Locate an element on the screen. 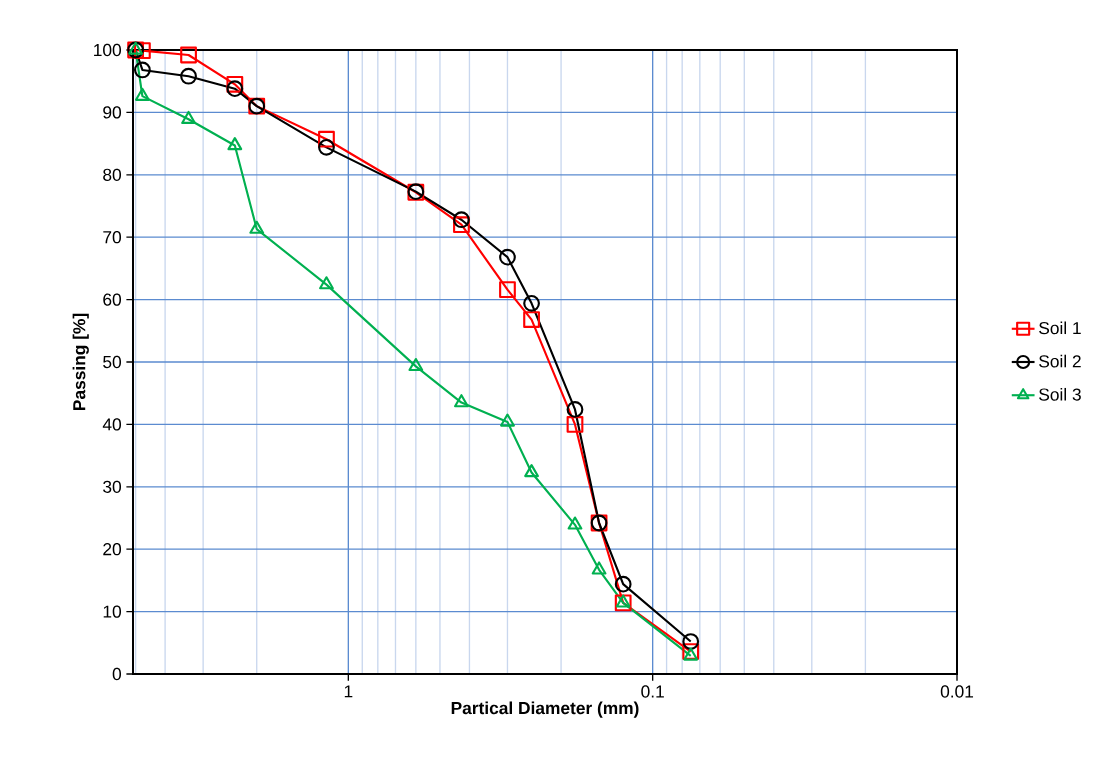 The image size is (1120, 778). x-tick-label: 0.1 is located at coordinates (652, 691).